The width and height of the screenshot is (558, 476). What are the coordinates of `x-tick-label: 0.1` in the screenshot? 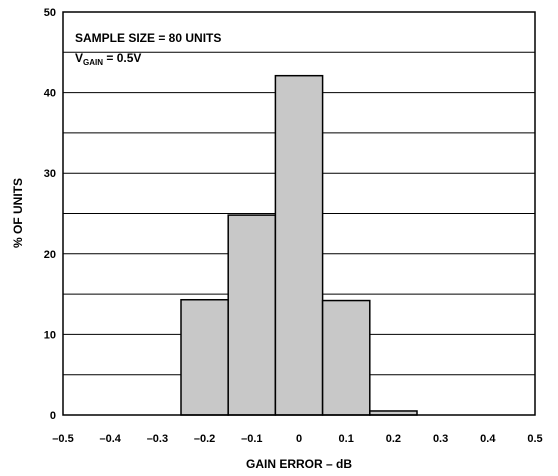 It's located at (346, 439).